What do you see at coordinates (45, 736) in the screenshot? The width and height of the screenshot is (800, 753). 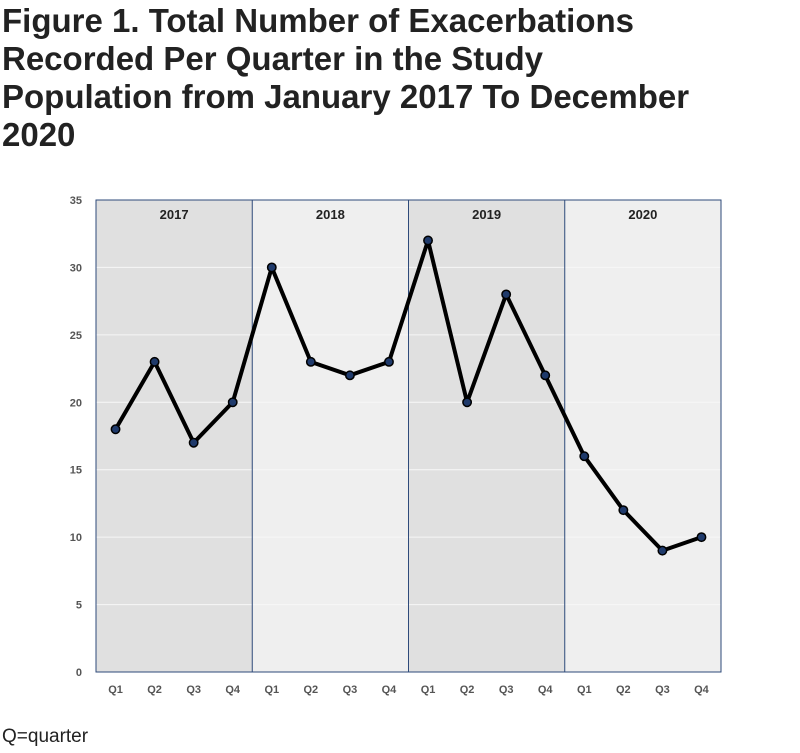 I see `footnote: Q=quarter` at bounding box center [45, 736].